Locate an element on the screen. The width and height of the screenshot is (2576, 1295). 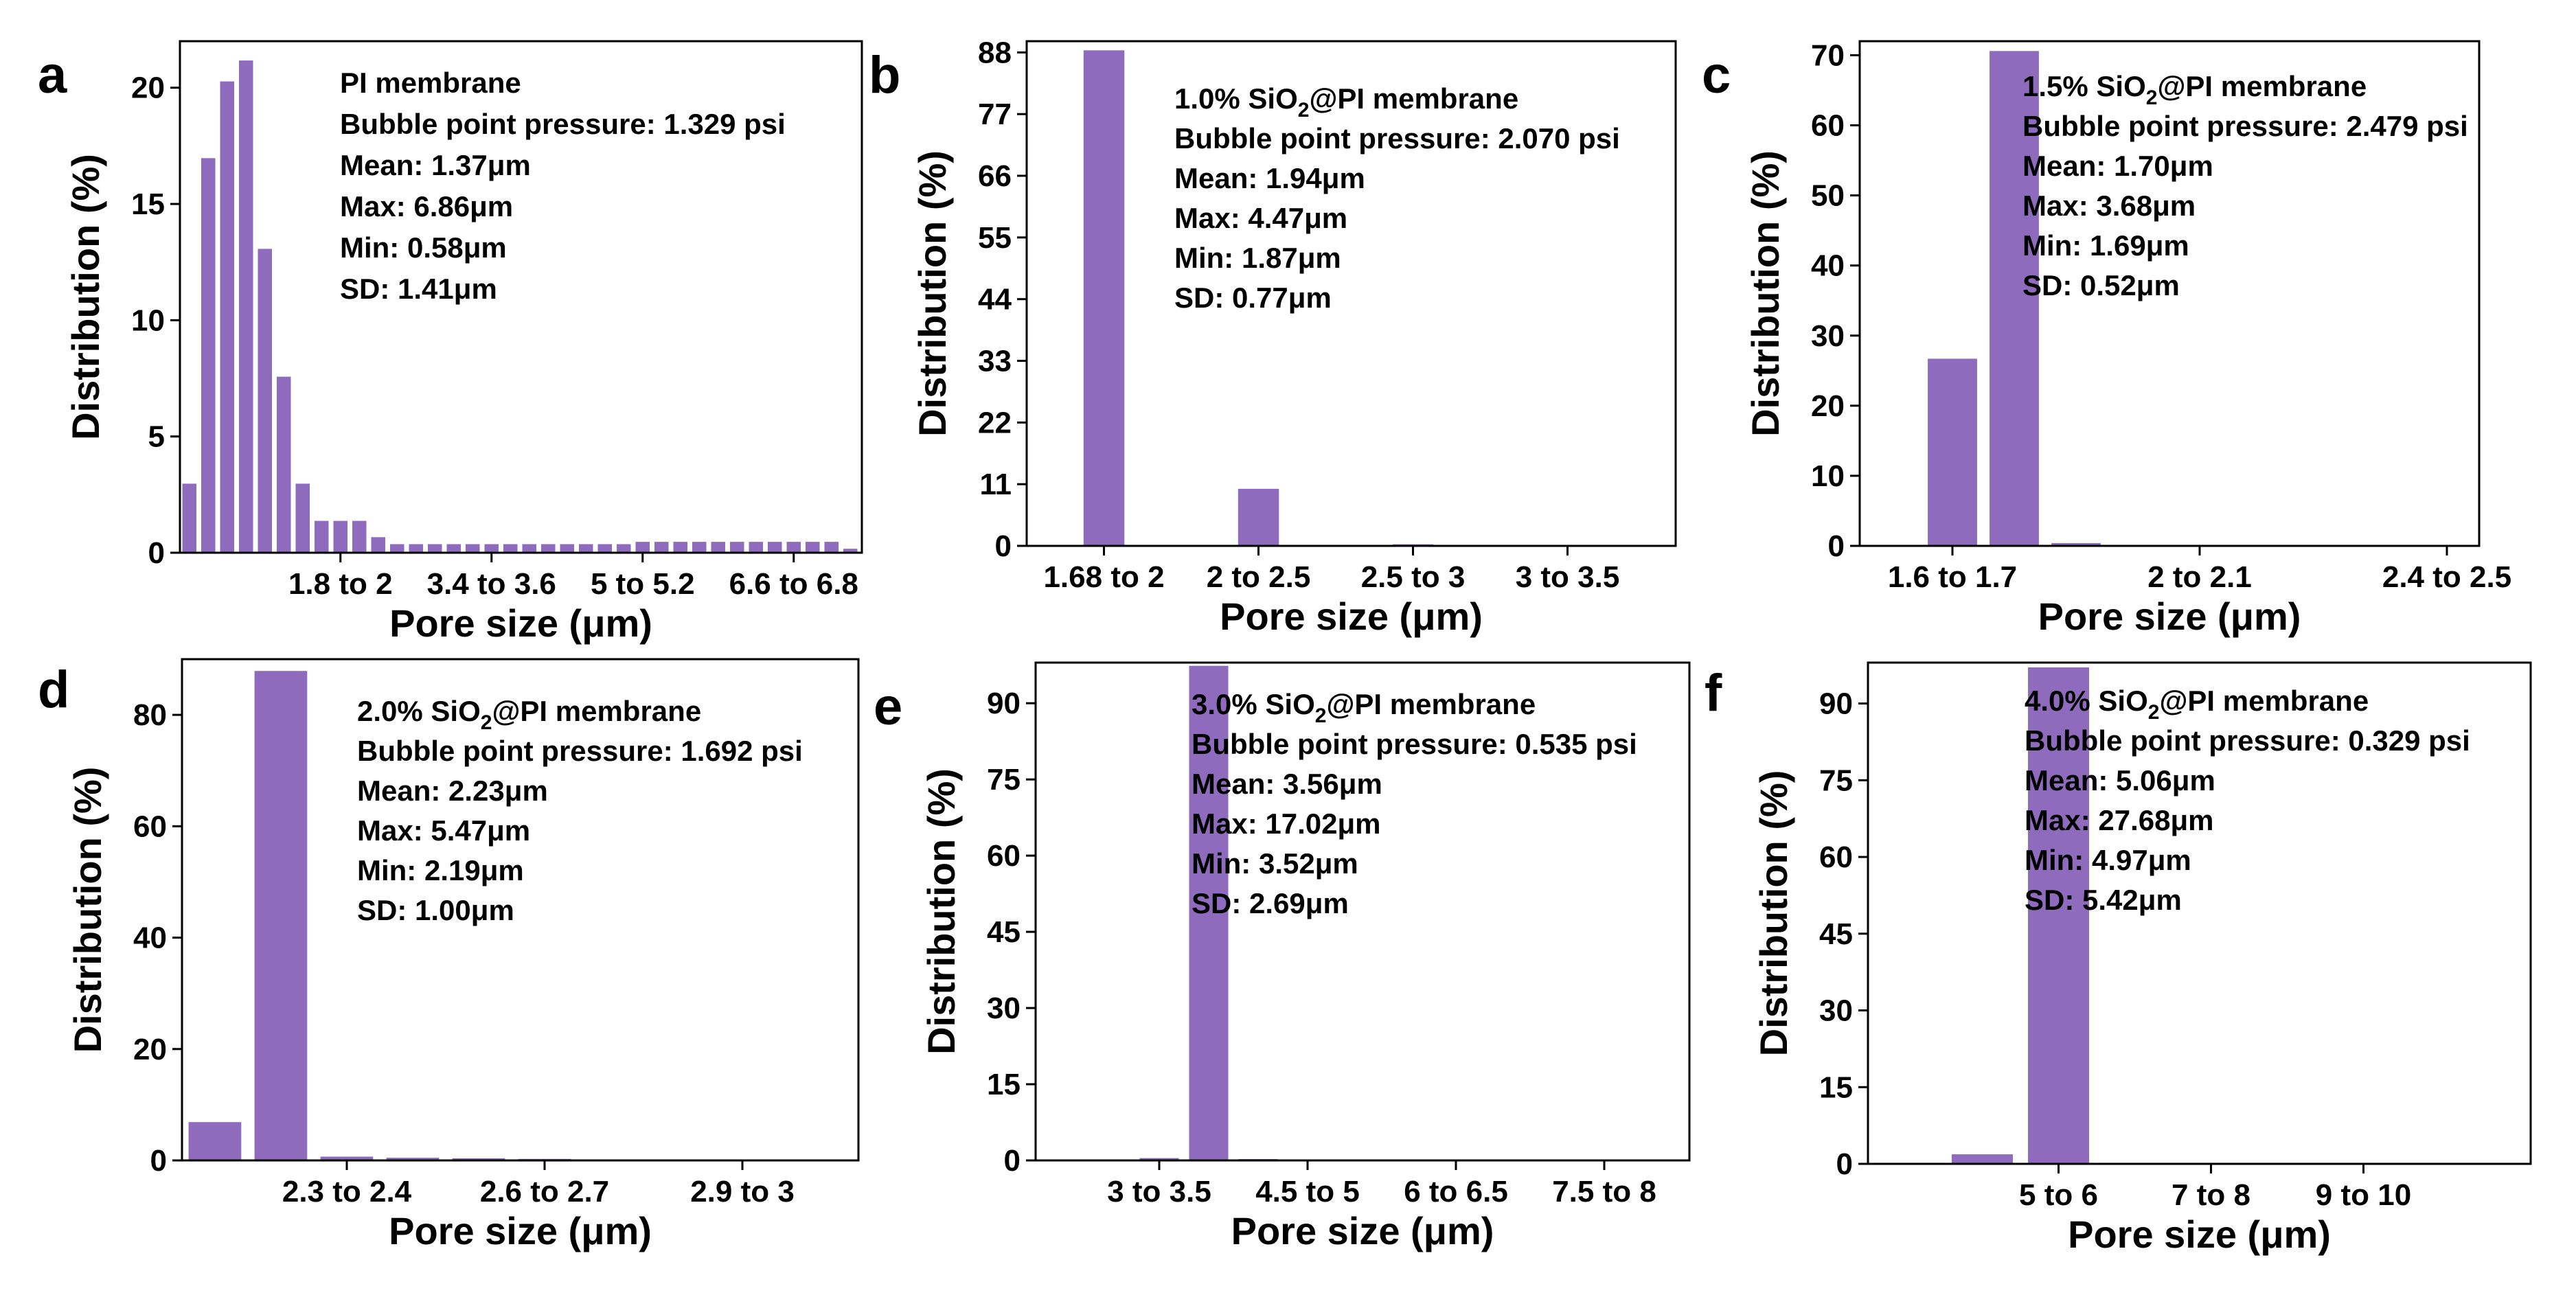
x-tick-label: 4.5 to 5 is located at coordinates (1307, 1191).